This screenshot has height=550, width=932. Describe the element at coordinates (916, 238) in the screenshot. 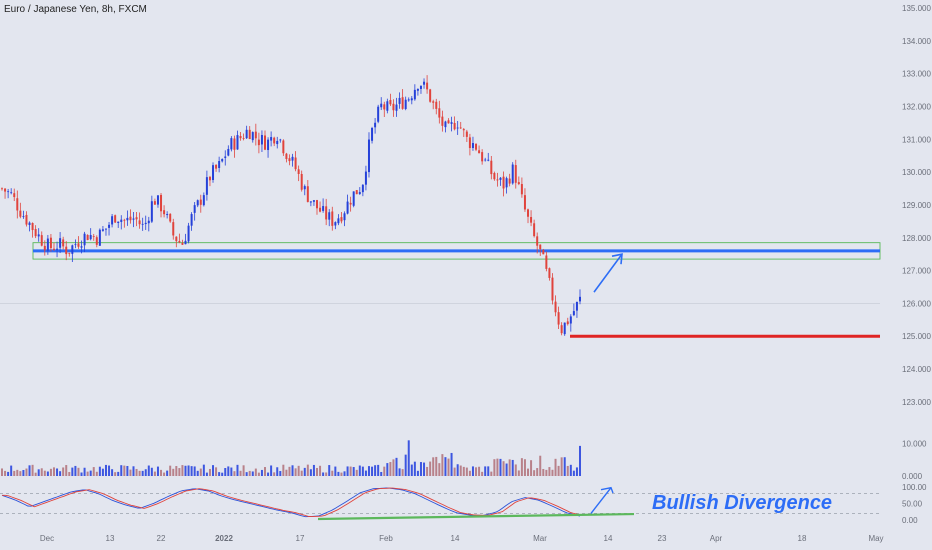

I see `price-tick-label: 128.000` at that location.